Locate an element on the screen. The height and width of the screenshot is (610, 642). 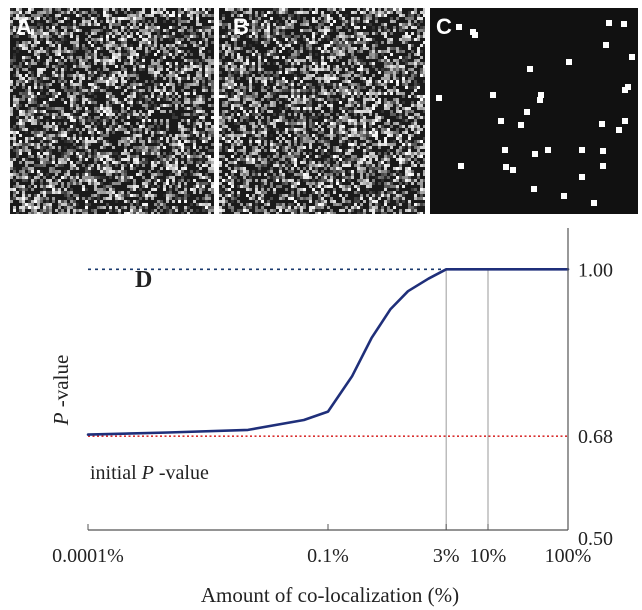
x-axis-label: Amount of co-localization (%) is located at coordinates (330, 595).